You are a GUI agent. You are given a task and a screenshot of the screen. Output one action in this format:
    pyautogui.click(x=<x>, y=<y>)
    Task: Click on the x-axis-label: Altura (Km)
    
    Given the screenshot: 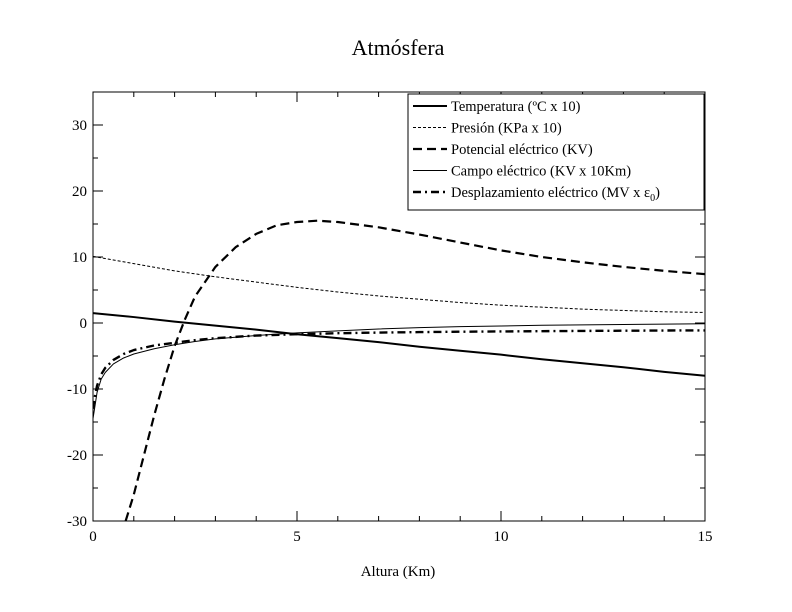 What is the action you would take?
    pyautogui.click(x=398, y=572)
    